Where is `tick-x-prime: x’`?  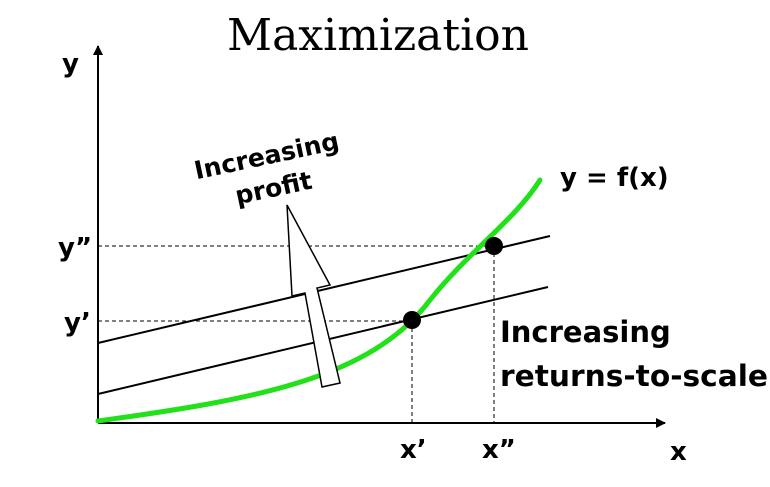 tick-x-prime: x’ is located at coordinates (413, 450).